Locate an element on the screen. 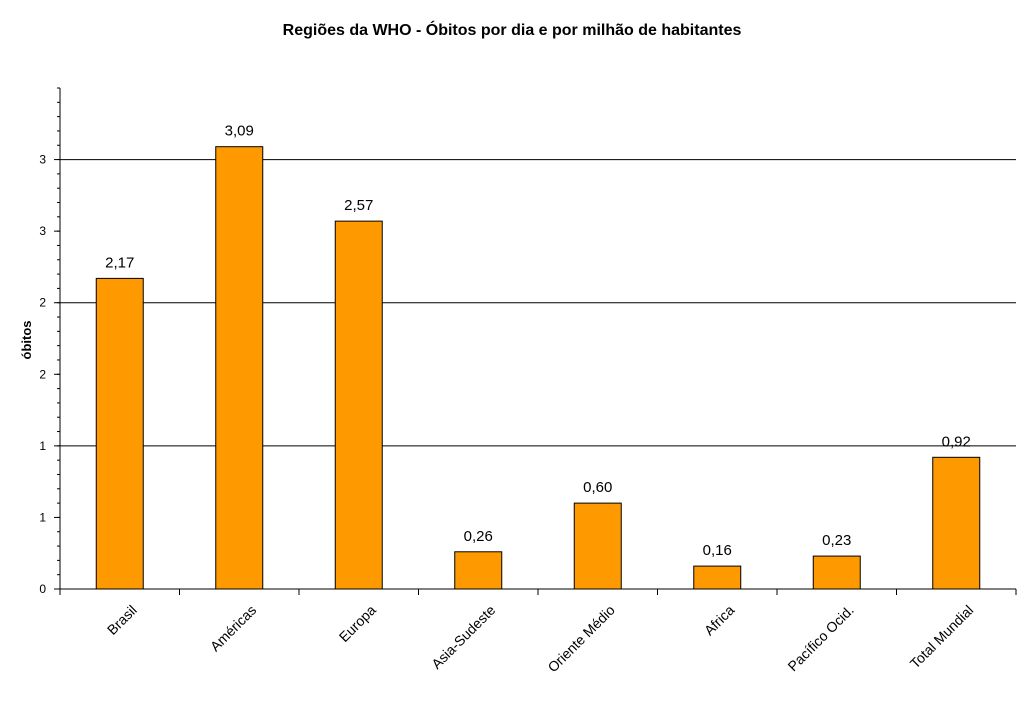 The image size is (1024, 705). x-tick-label: Pacífico Ocid. is located at coordinates (820, 638).